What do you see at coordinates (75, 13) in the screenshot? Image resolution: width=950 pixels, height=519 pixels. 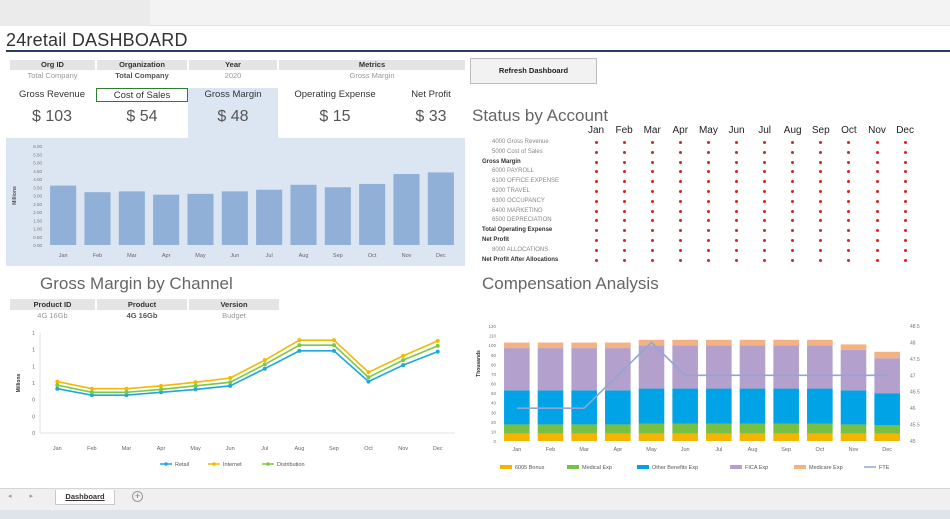 I see `window-tab` at bounding box center [75, 13].